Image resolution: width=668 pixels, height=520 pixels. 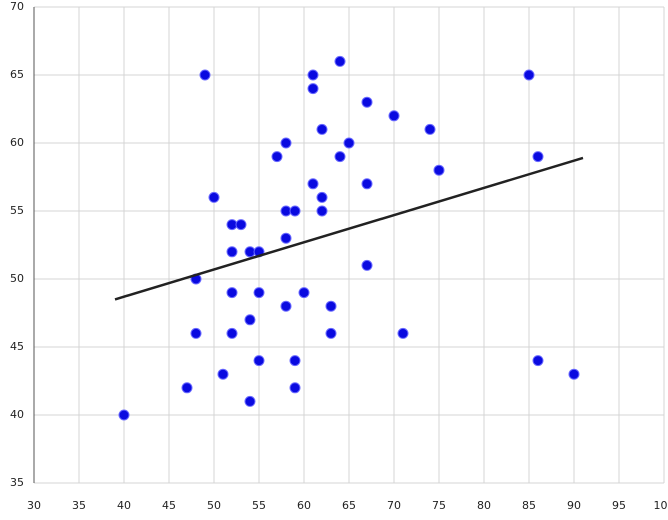 What do you see at coordinates (17, 482) in the screenshot?
I see `y-tick-label: 35` at bounding box center [17, 482].